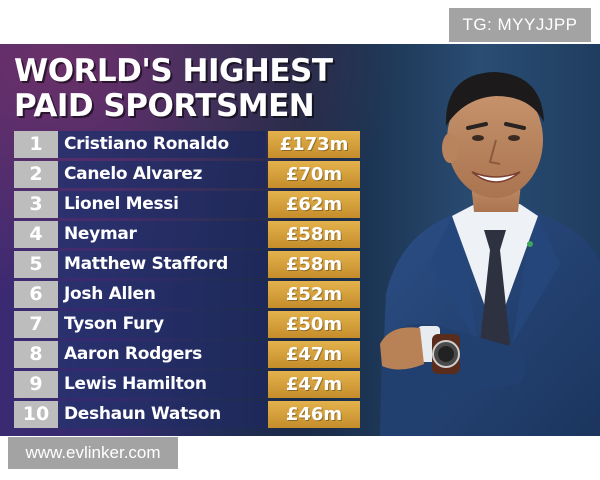  What do you see at coordinates (173, 71) in the screenshot?
I see `headline-line-1: WORLD'S HIGHEST` at bounding box center [173, 71].